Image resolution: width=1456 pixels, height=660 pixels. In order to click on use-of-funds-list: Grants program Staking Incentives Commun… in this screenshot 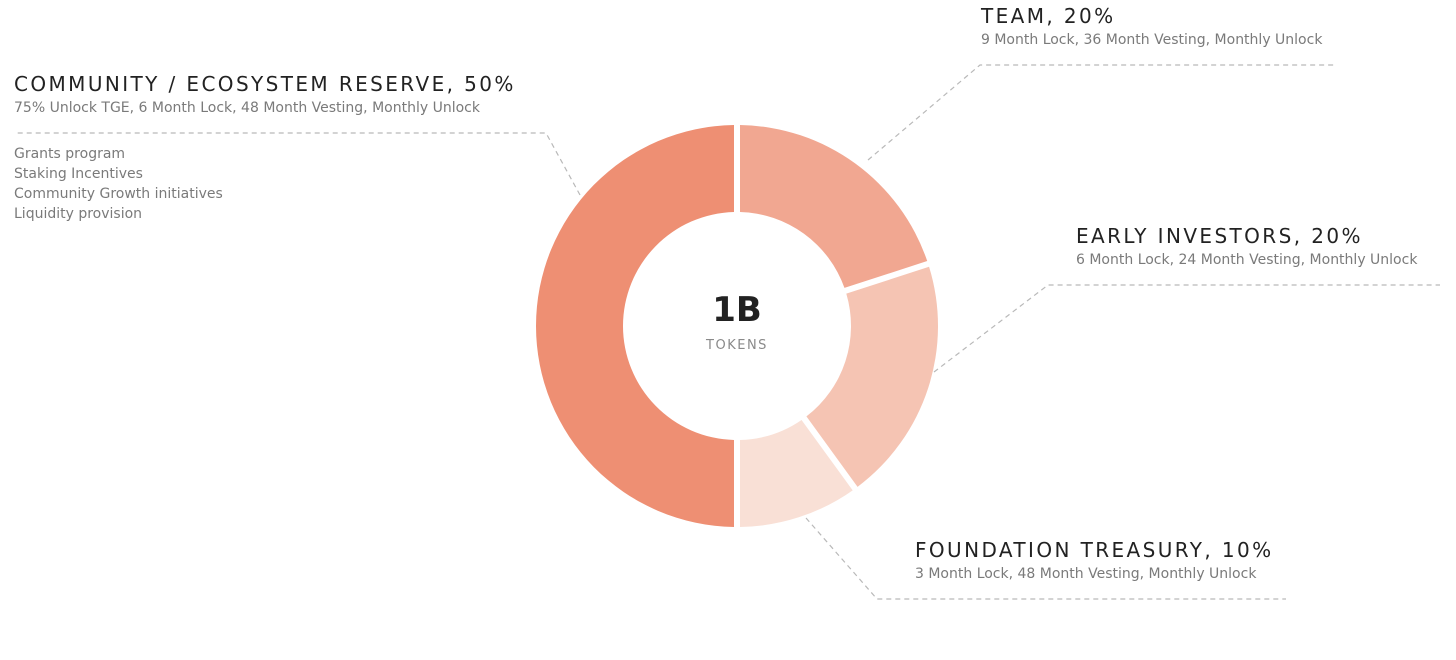, I will do `click(265, 184)`.